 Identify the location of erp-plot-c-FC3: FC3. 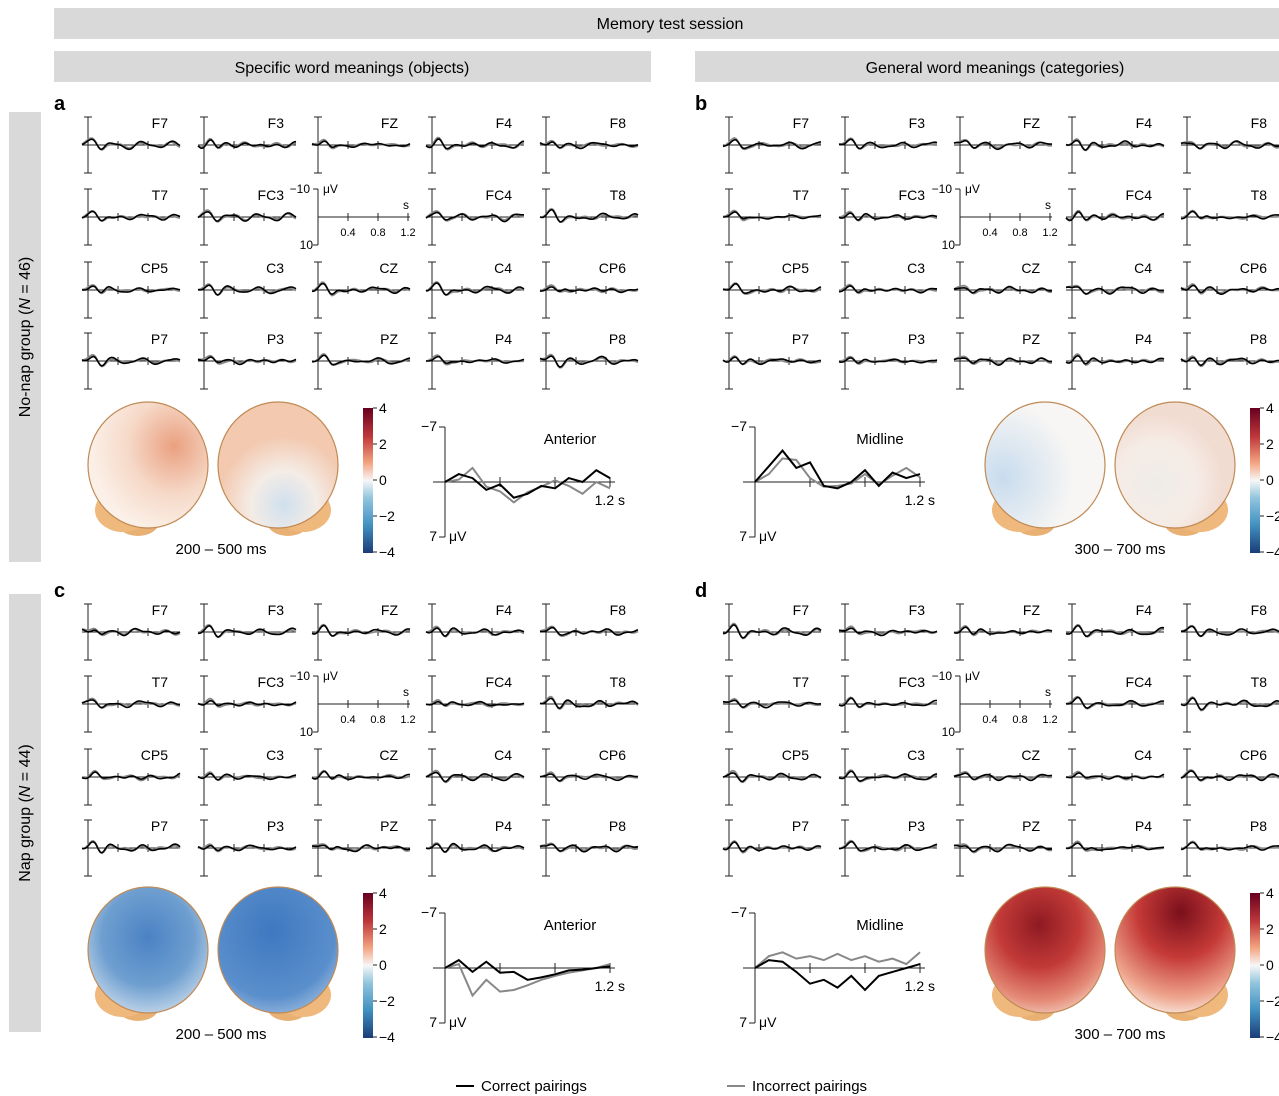
(247, 703).